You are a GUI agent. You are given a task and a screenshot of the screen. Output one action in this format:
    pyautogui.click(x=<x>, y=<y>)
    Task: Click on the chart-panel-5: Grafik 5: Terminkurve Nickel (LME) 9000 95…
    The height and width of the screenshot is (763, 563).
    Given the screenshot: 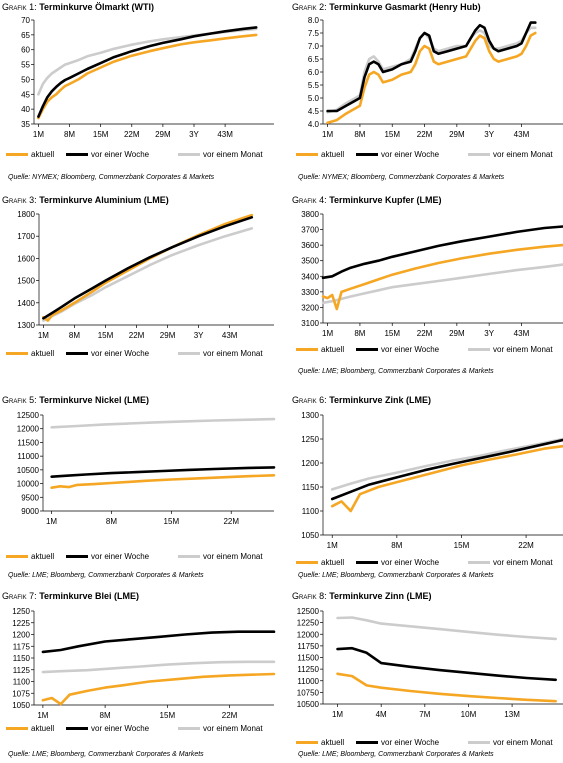 What is the action you would take?
    pyautogui.click(x=142, y=489)
    